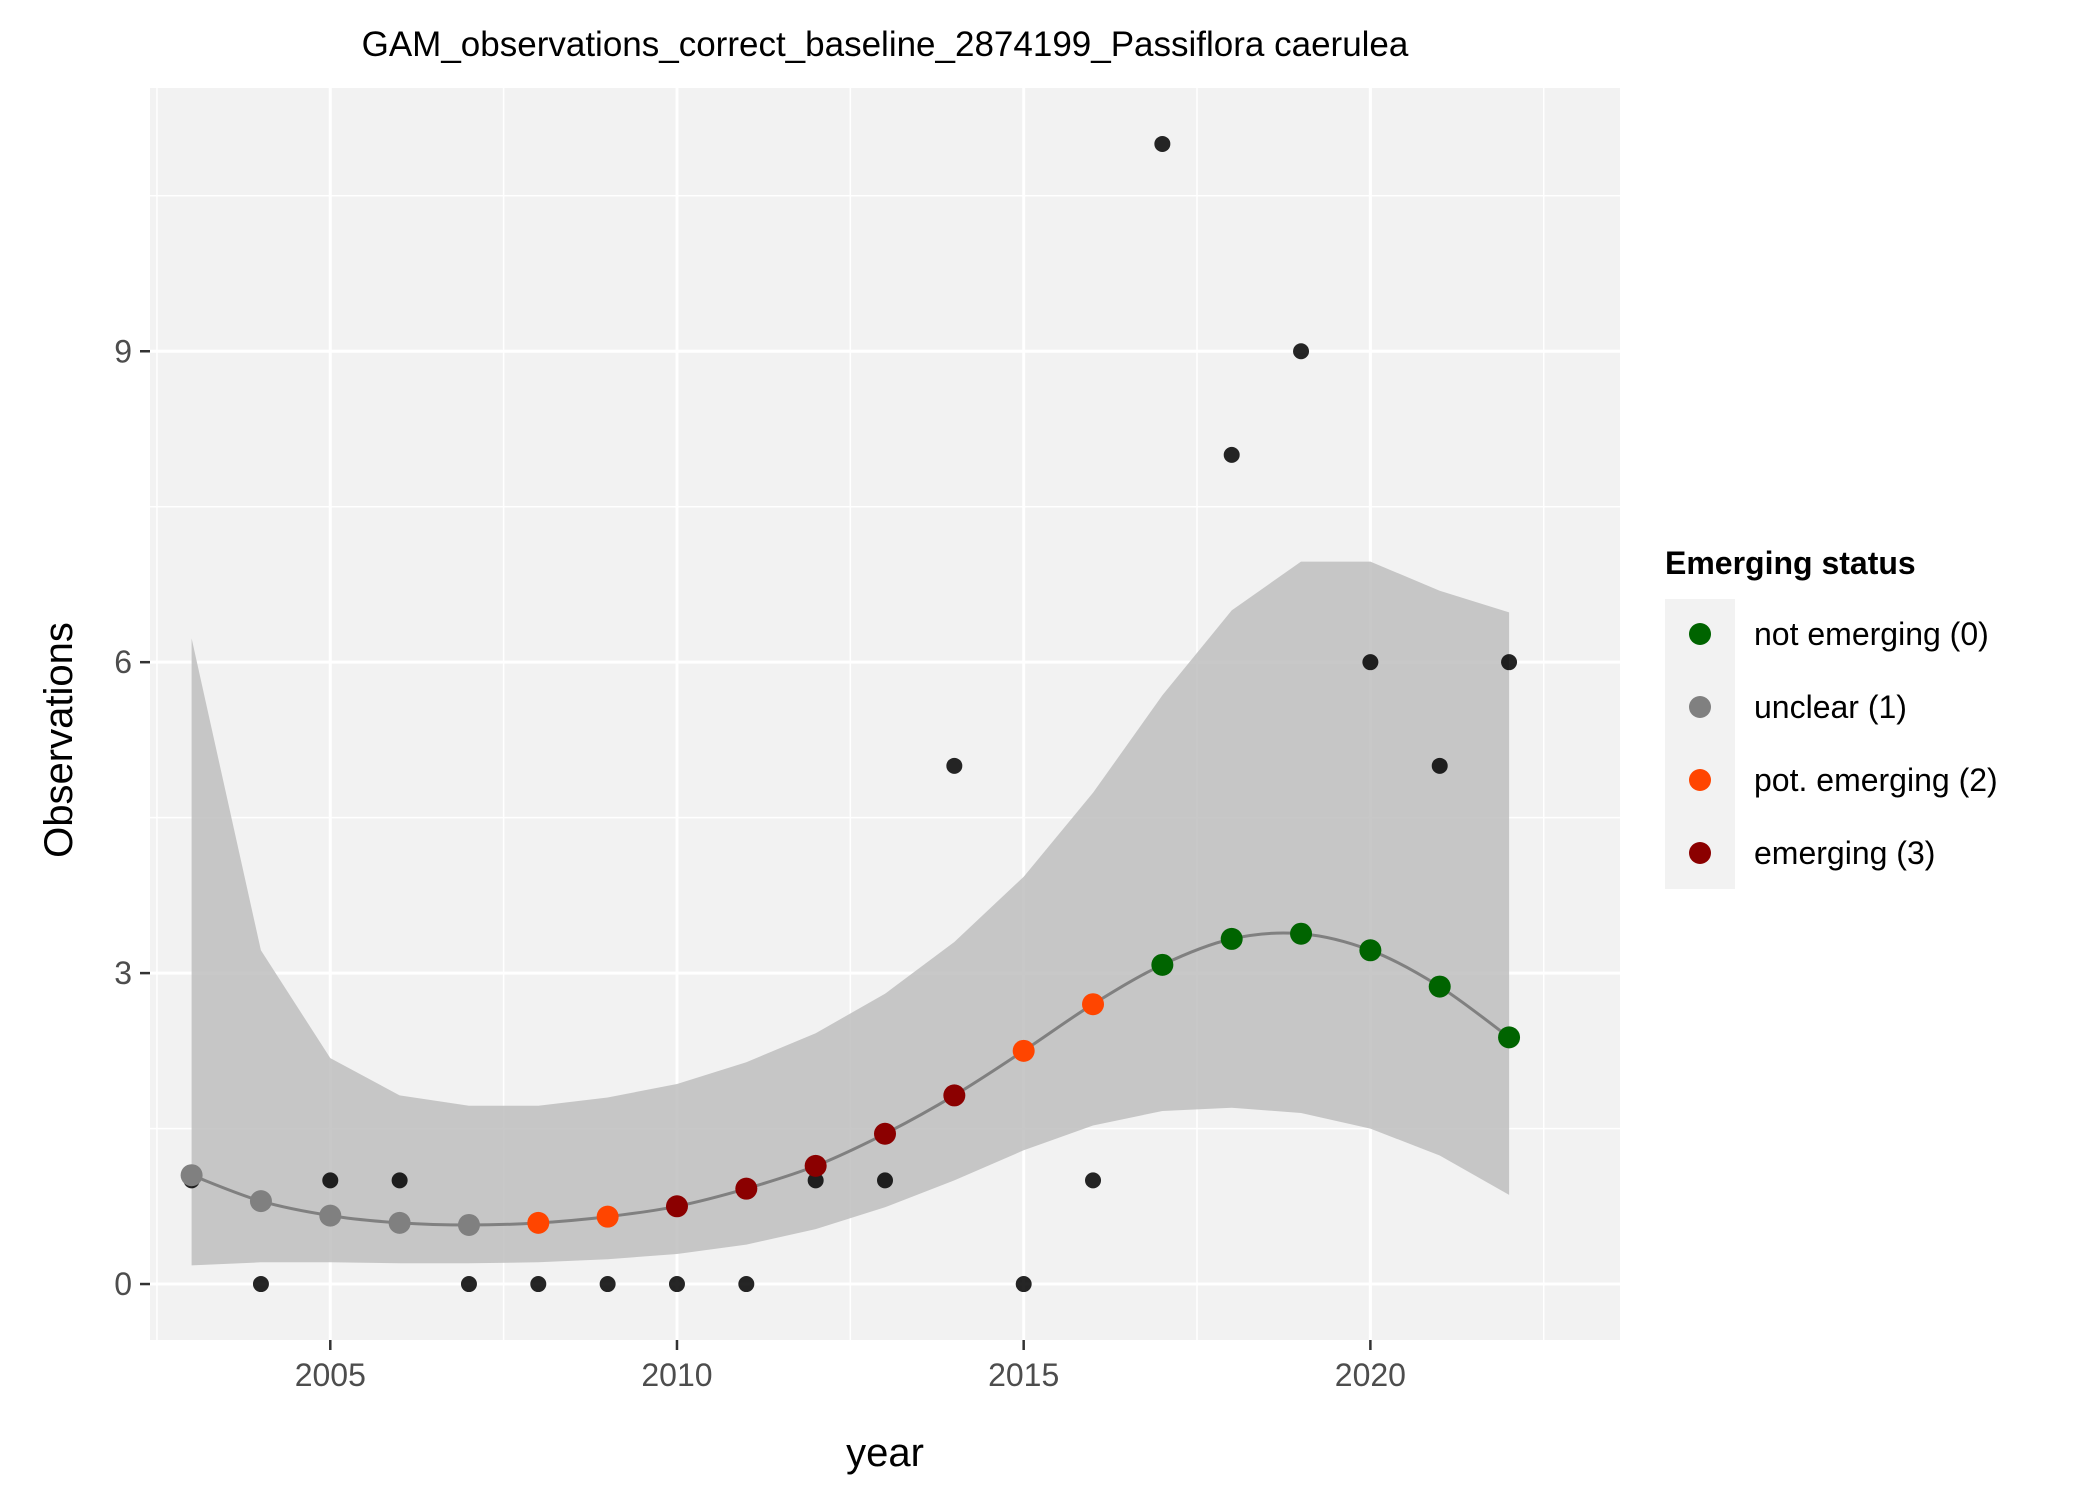 The width and height of the screenshot is (2100, 1499). What do you see at coordinates (1700, 744) in the screenshot?
I see `legend-key-background` at bounding box center [1700, 744].